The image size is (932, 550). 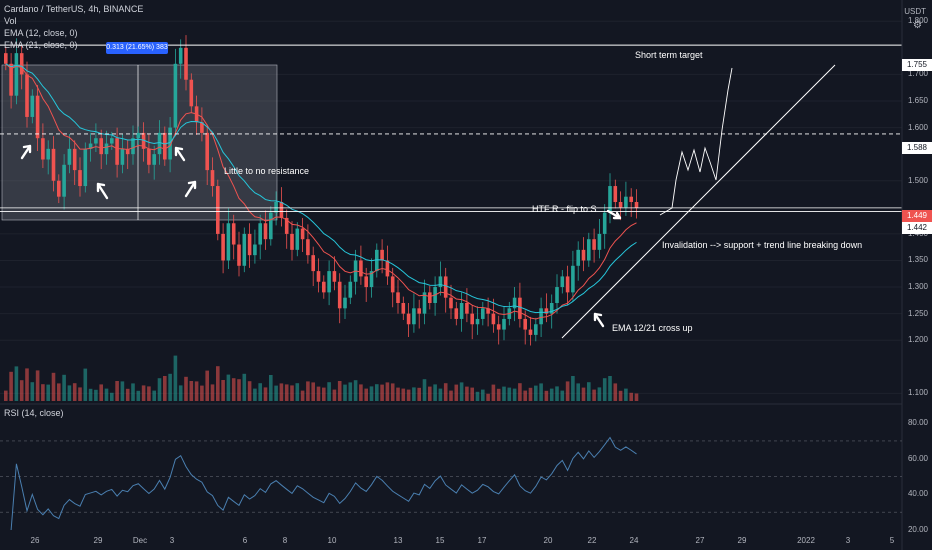 What do you see at coordinates (592, 540) in the screenshot?
I see `date-tick-label: 22` at bounding box center [592, 540].